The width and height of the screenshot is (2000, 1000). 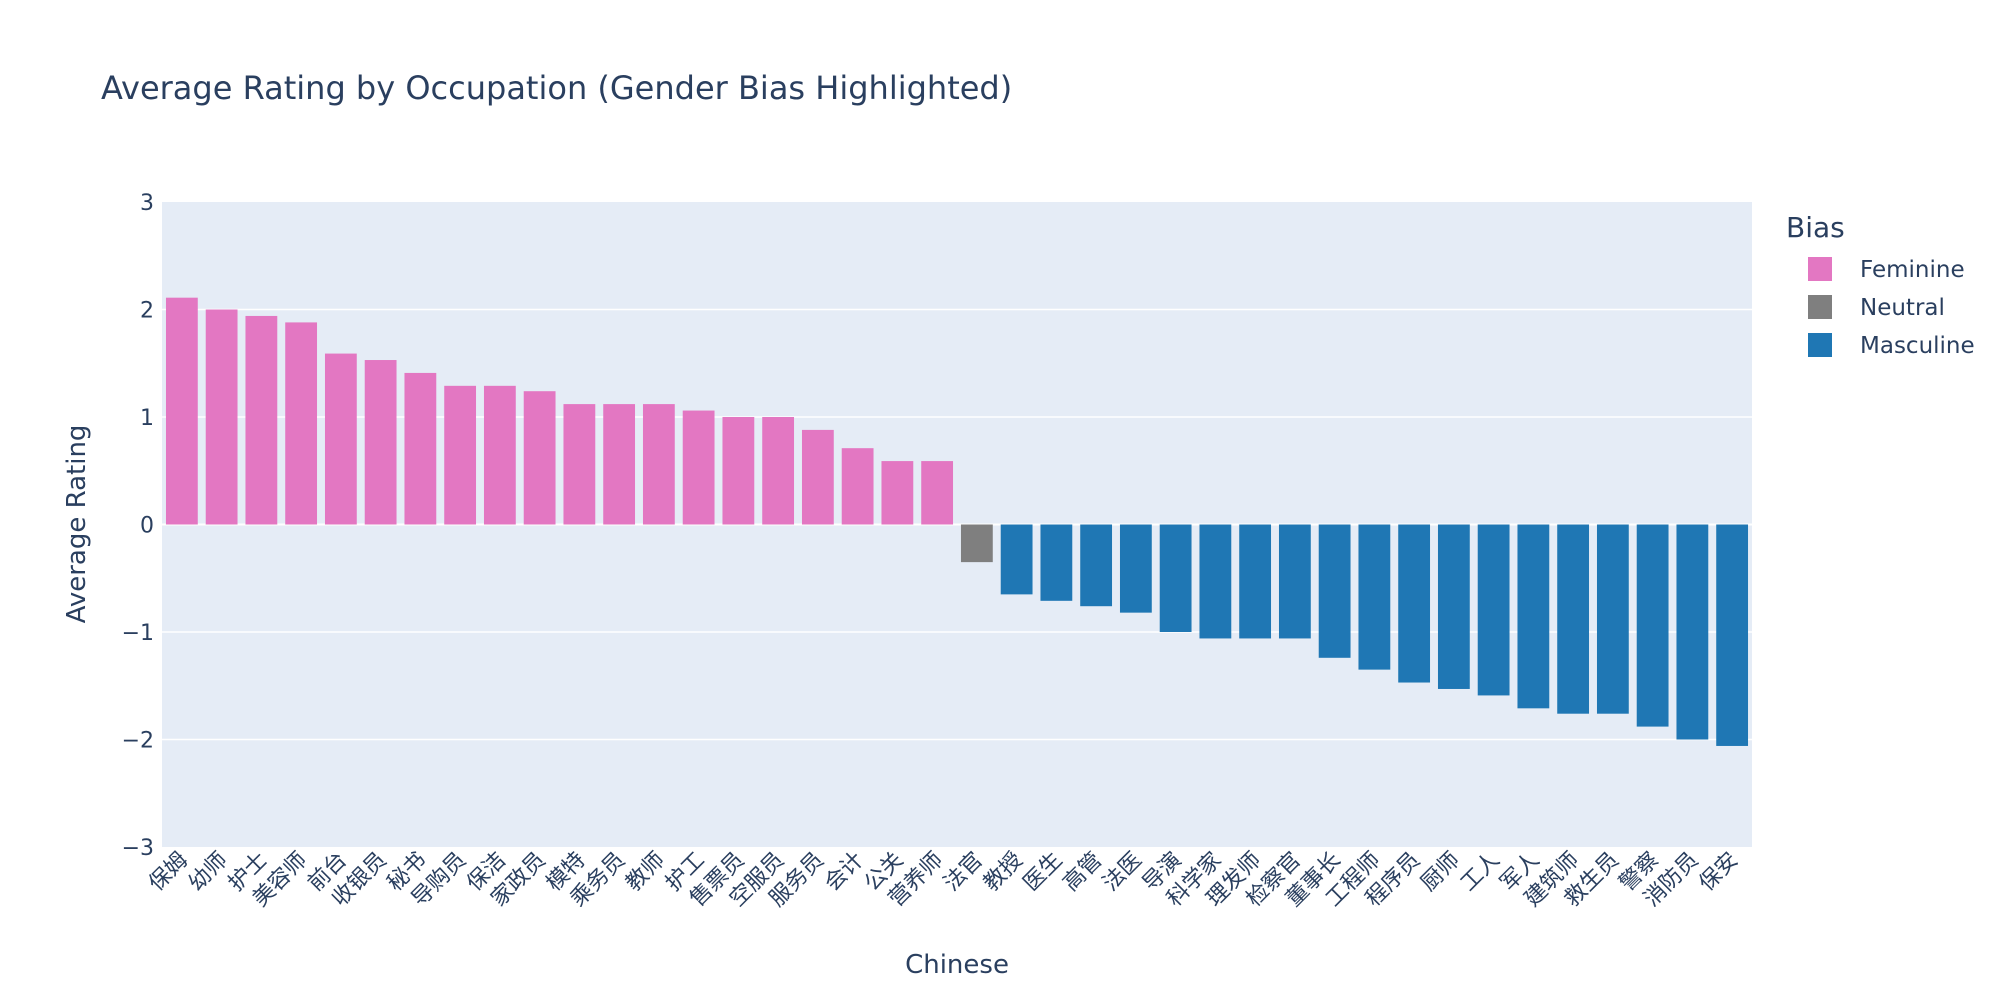 I want to click on y-tick-label: −1, so click(x=138, y=633).